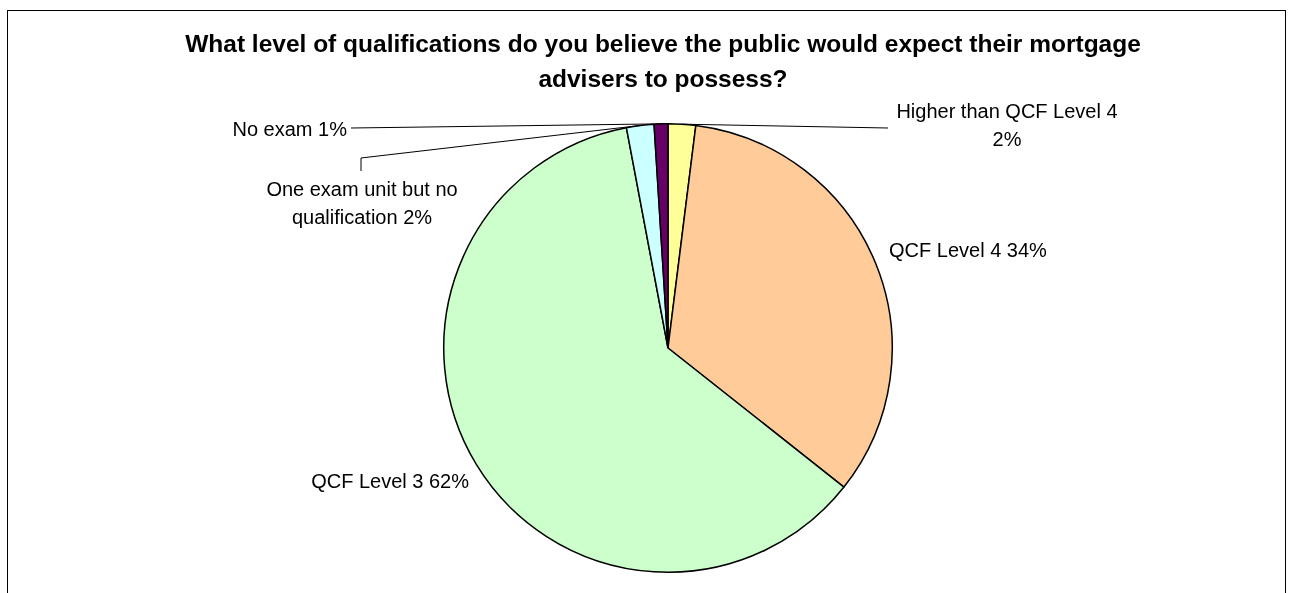 This screenshot has width=1296, height=593. Describe the element at coordinates (290, 128) in the screenshot. I see `slice-label: No exam 1%` at that location.